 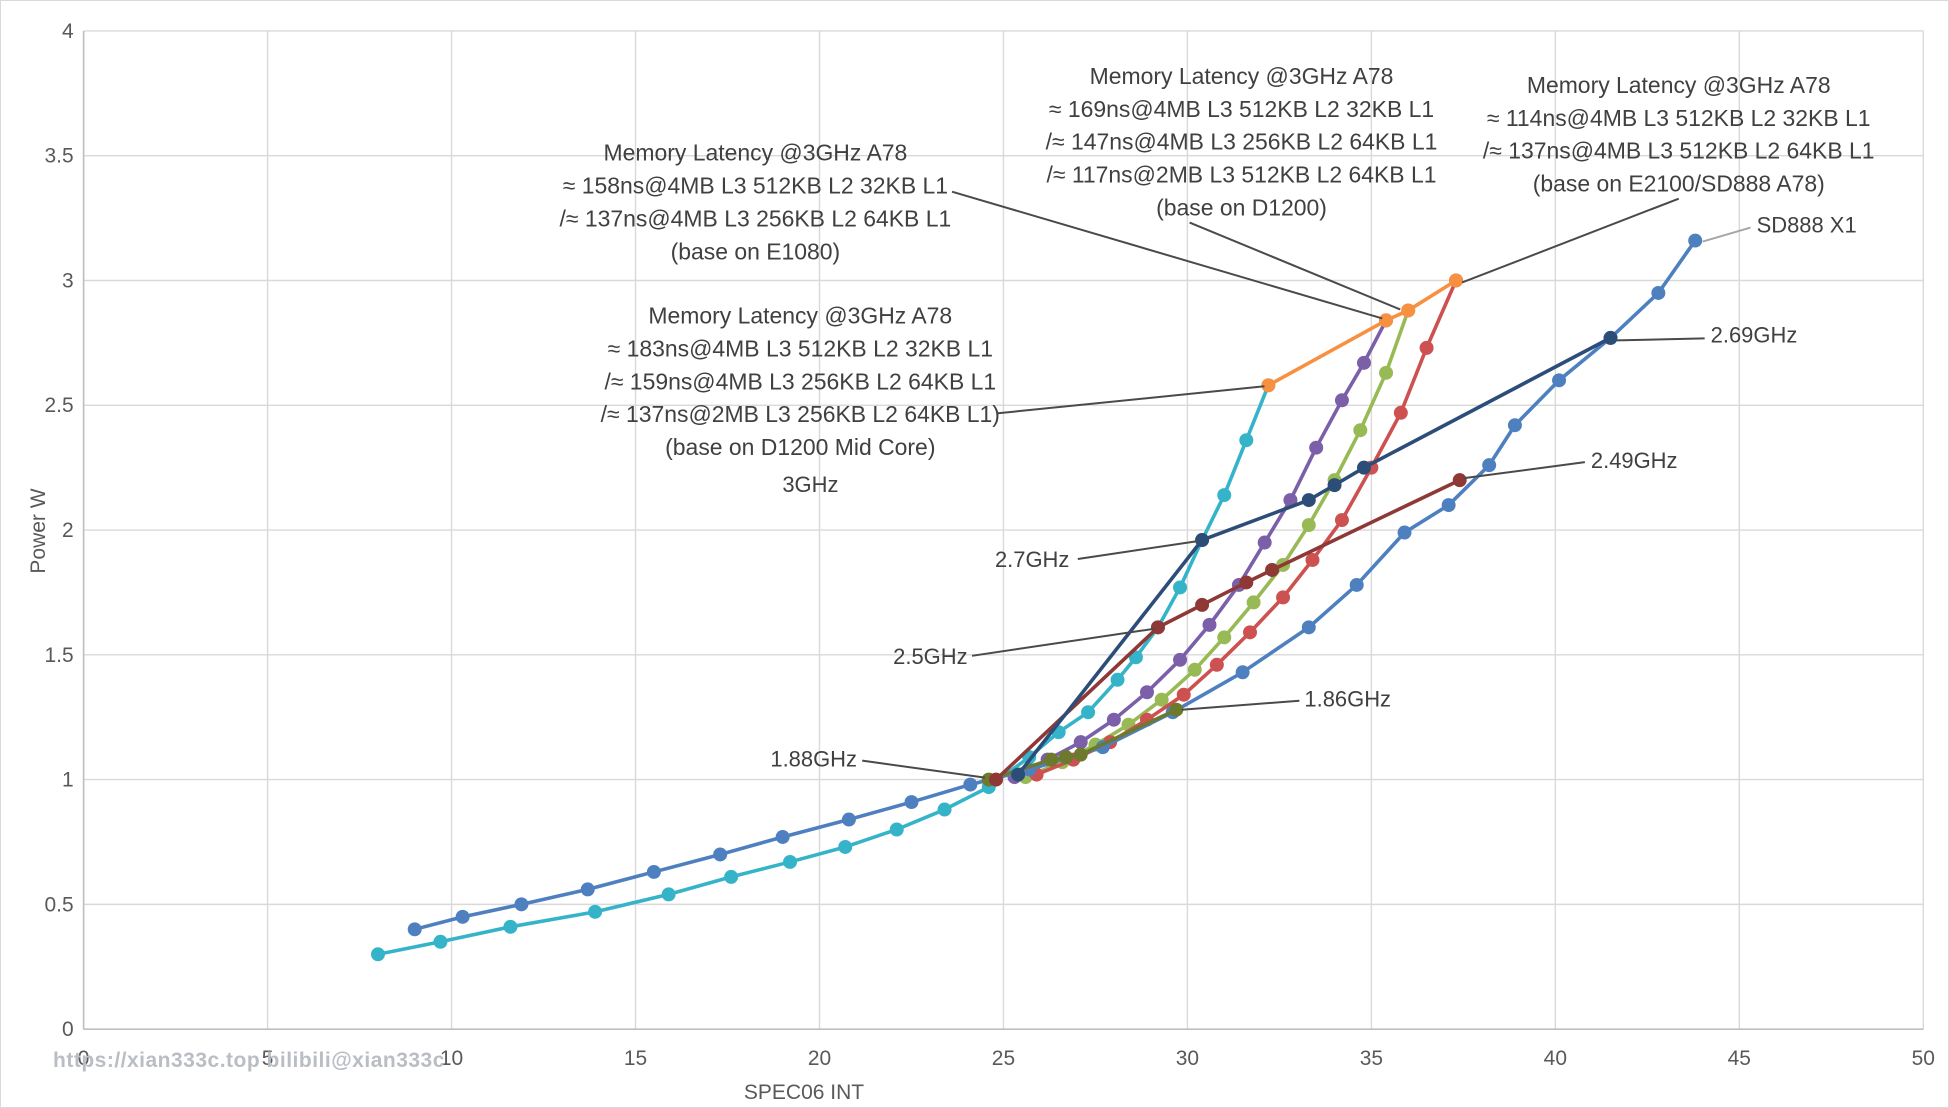 I want to click on label-2.7ghz-leader-line, so click(x=1138, y=550).